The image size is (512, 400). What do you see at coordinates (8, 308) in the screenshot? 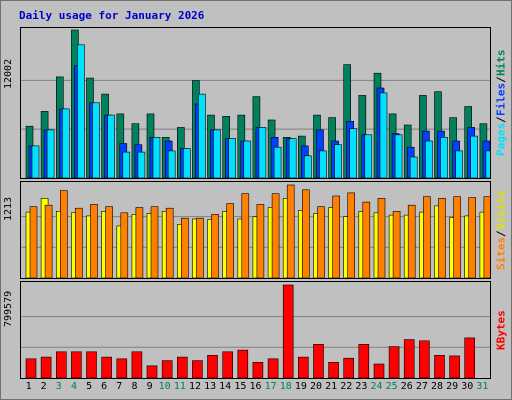
I see `kbytes-ymax-label: 799579` at bounding box center [8, 308].